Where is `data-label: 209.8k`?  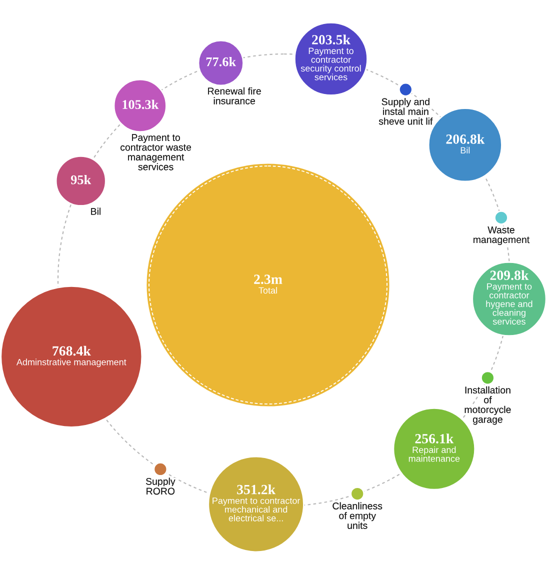
data-label: 209.8k is located at coordinates (509, 275).